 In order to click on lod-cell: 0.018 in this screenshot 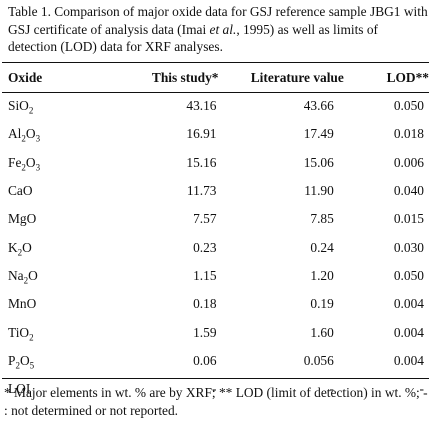, I will do `click(408, 134)`.